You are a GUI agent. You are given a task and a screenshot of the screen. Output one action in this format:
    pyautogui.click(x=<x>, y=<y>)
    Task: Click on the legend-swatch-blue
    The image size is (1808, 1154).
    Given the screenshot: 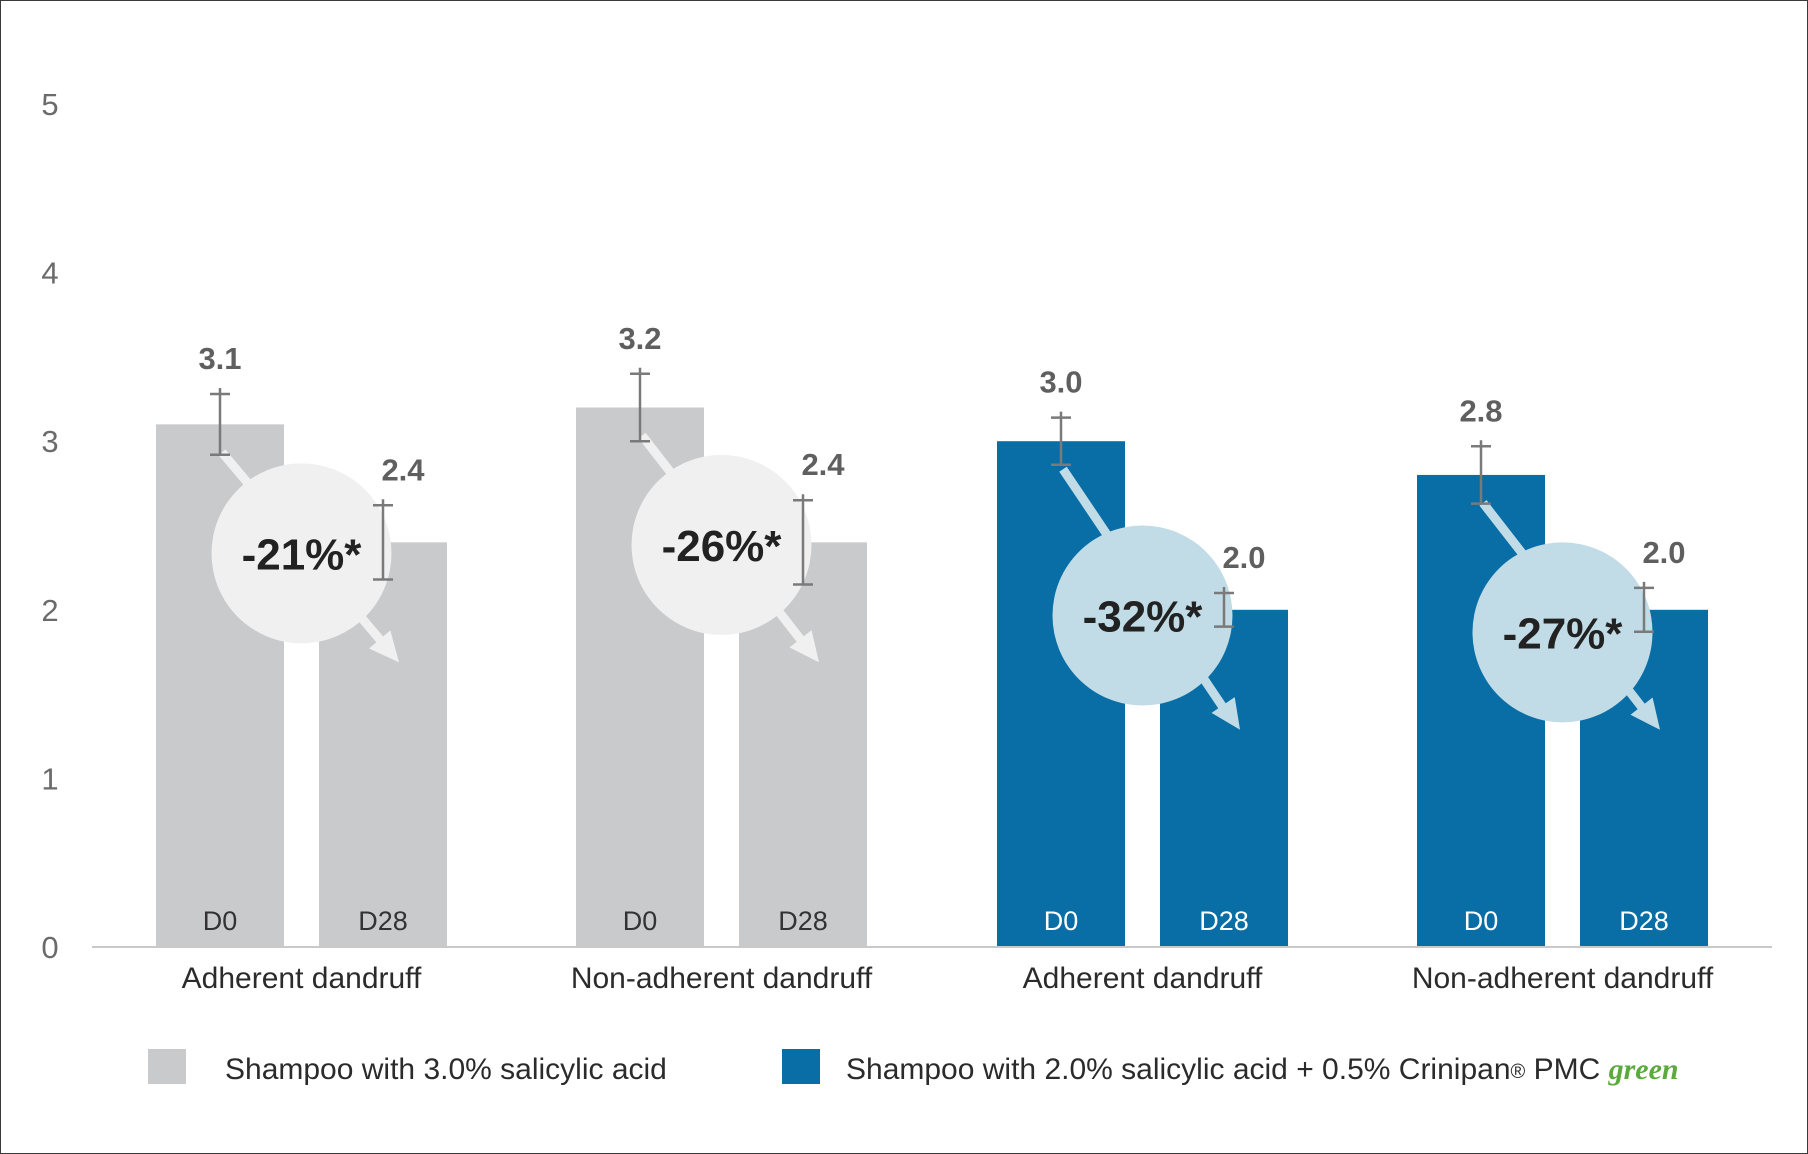 What is the action you would take?
    pyautogui.click(x=801, y=1066)
    